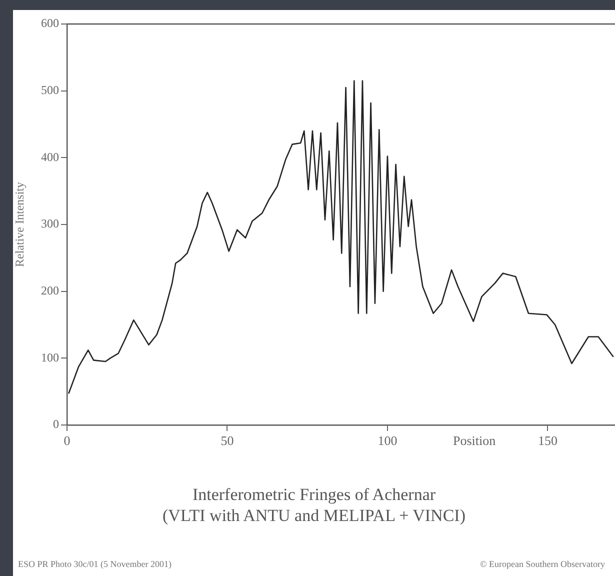  I want to click on y-tick-label: 100, so click(50, 357).